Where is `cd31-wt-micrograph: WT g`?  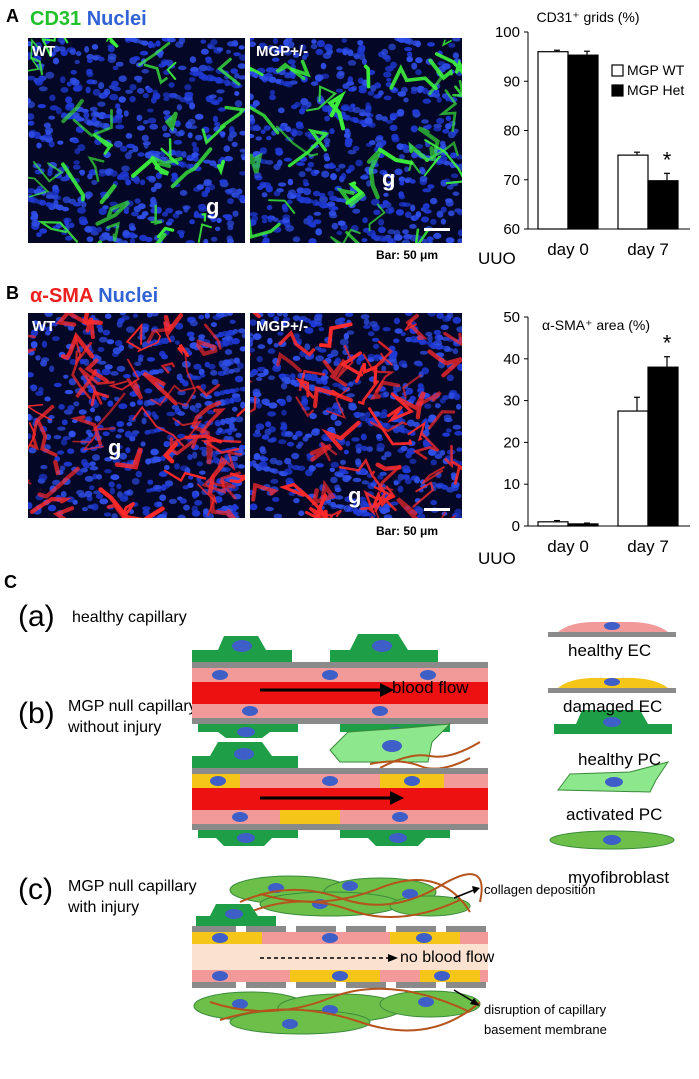 cd31-wt-micrograph: WT g is located at coordinates (136, 140).